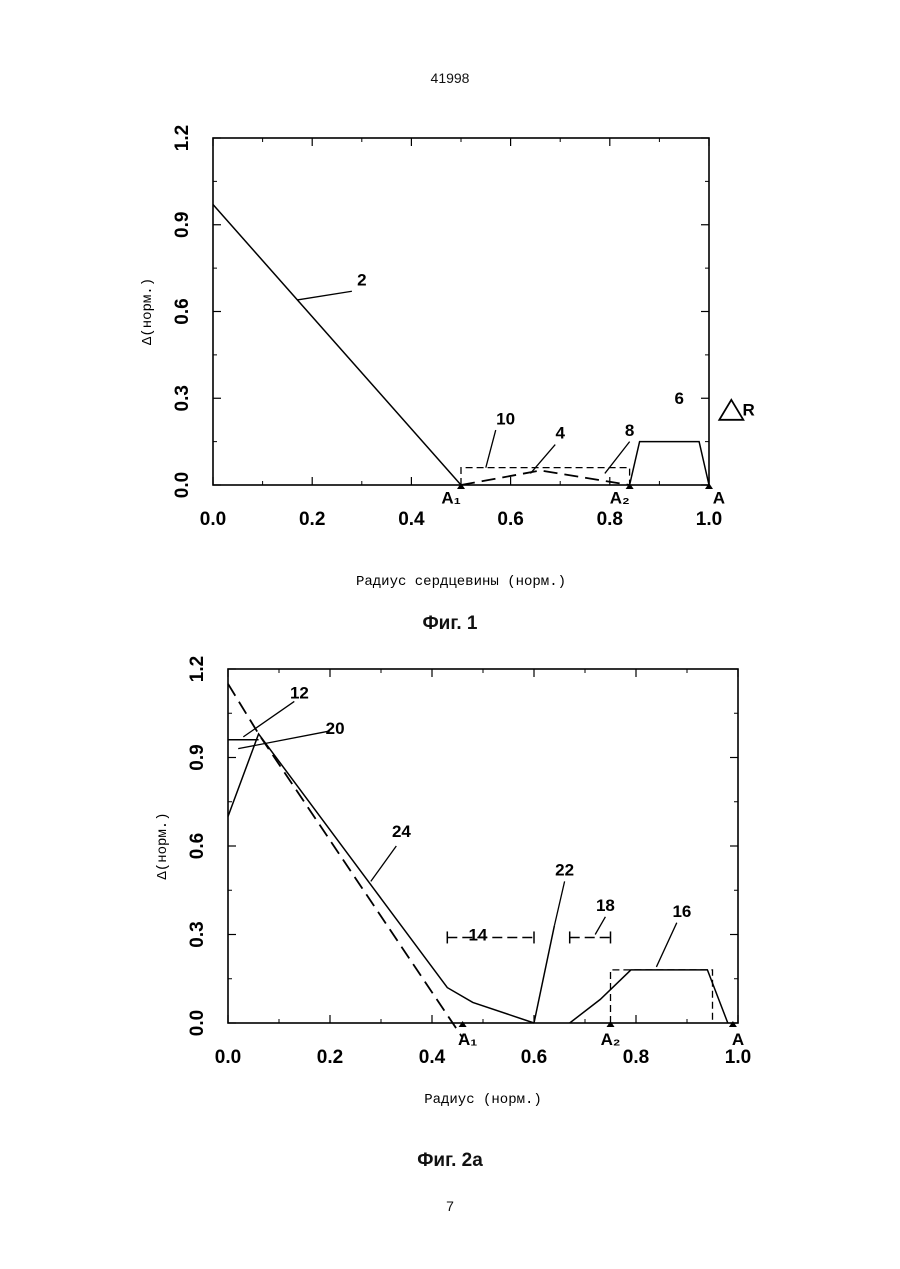 This screenshot has height=1269, width=900. What do you see at coordinates (335, 728) in the screenshot?
I see `annotation-label-20: 20` at bounding box center [335, 728].